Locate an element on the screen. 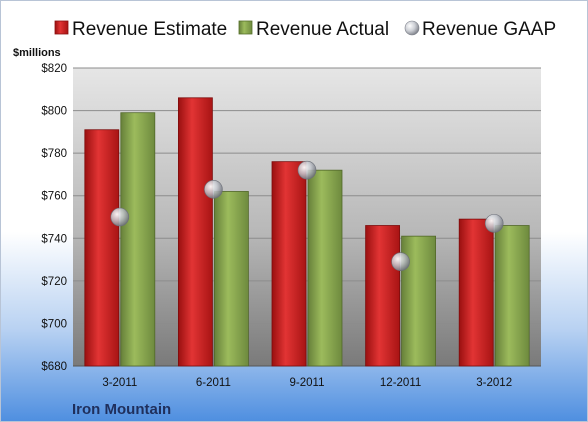  y-tick-label: $720 is located at coordinates (54, 282).